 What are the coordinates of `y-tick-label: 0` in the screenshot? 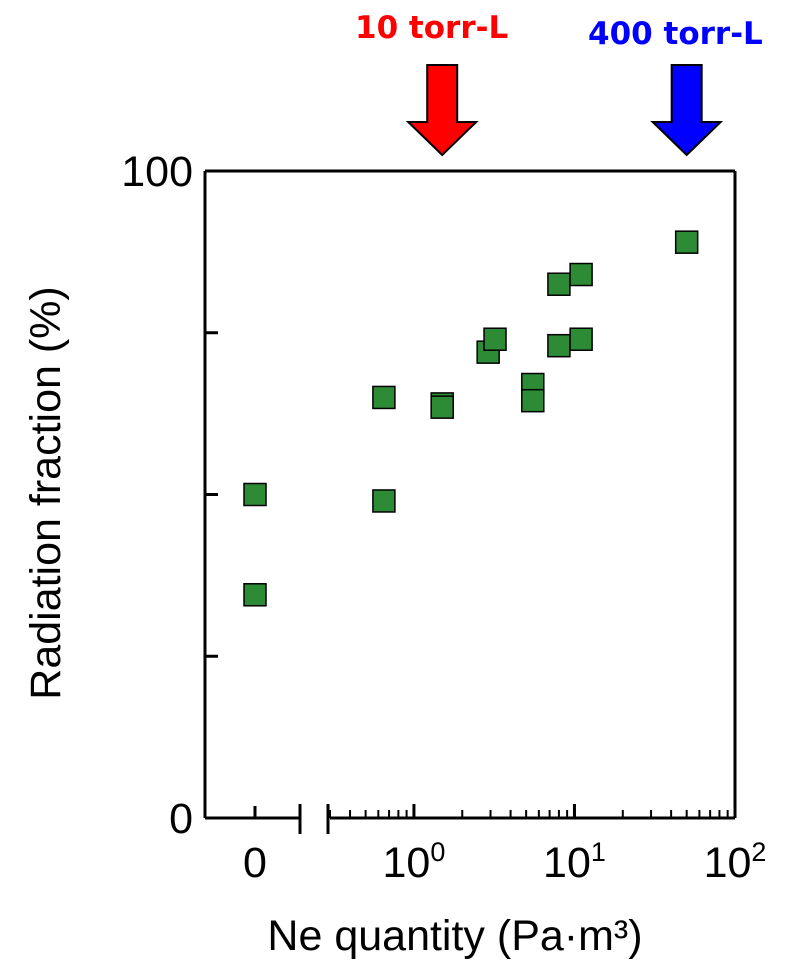 It's located at (181, 819).